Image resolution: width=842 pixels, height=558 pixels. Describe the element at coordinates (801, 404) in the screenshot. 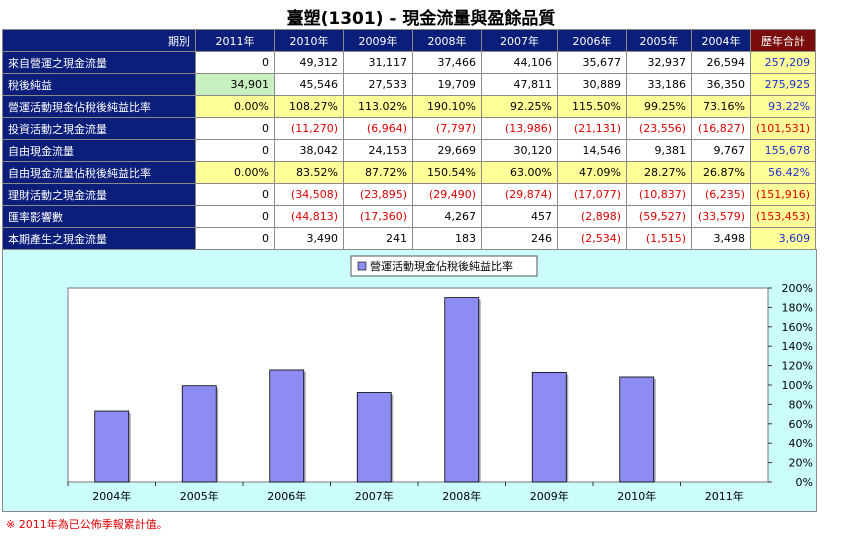

I see `y-tick-label: 80%` at that location.